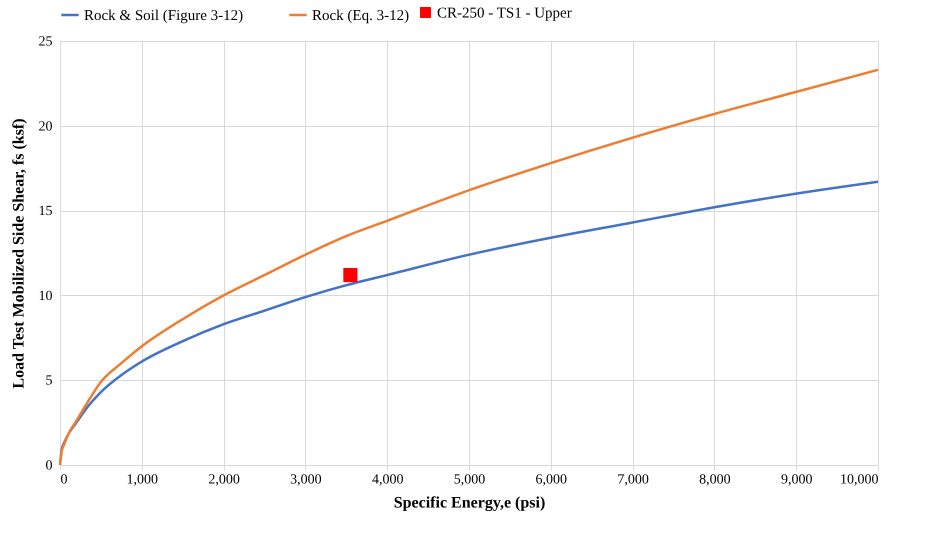 The image size is (927, 541). Describe the element at coordinates (64, 480) in the screenshot. I see `x-tick-label: 0` at that location.